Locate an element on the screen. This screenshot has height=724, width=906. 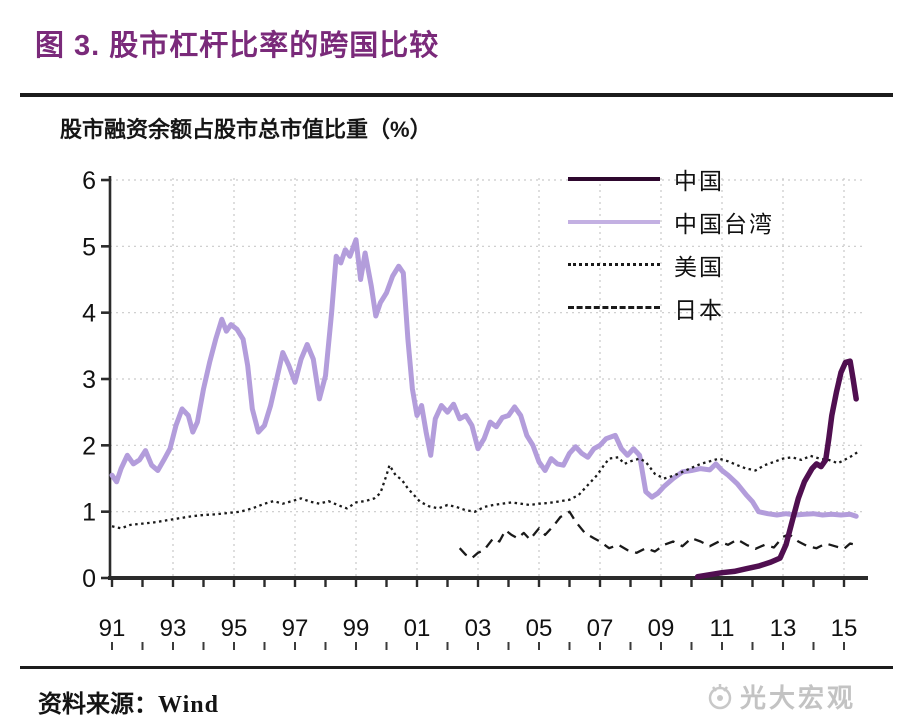
x-tick-label: 15 is located at coordinates (844, 628).